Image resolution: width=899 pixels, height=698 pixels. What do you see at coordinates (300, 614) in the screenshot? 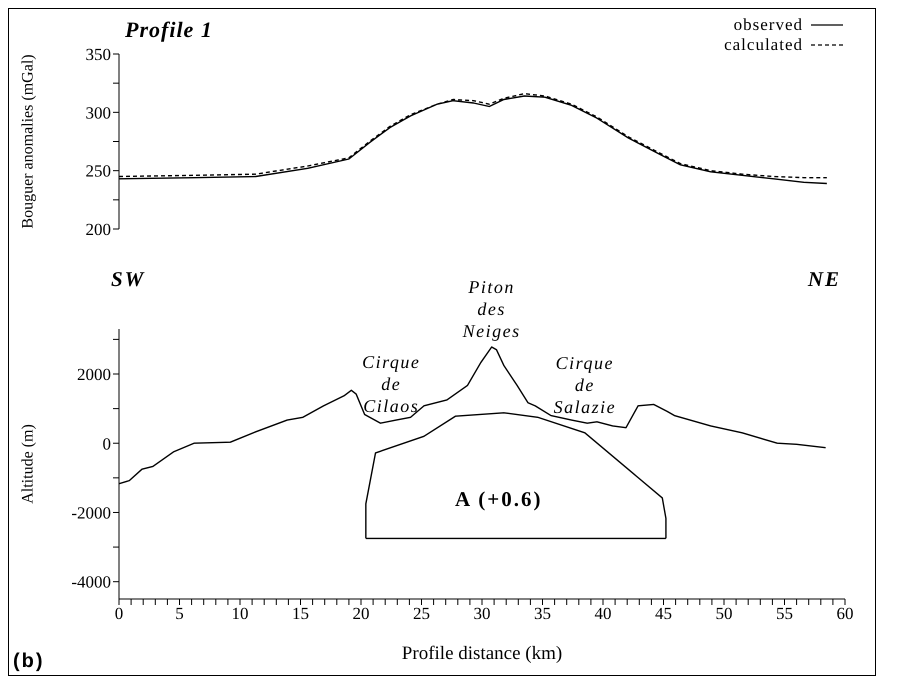
I see `x-tick-label: 15` at bounding box center [300, 614].